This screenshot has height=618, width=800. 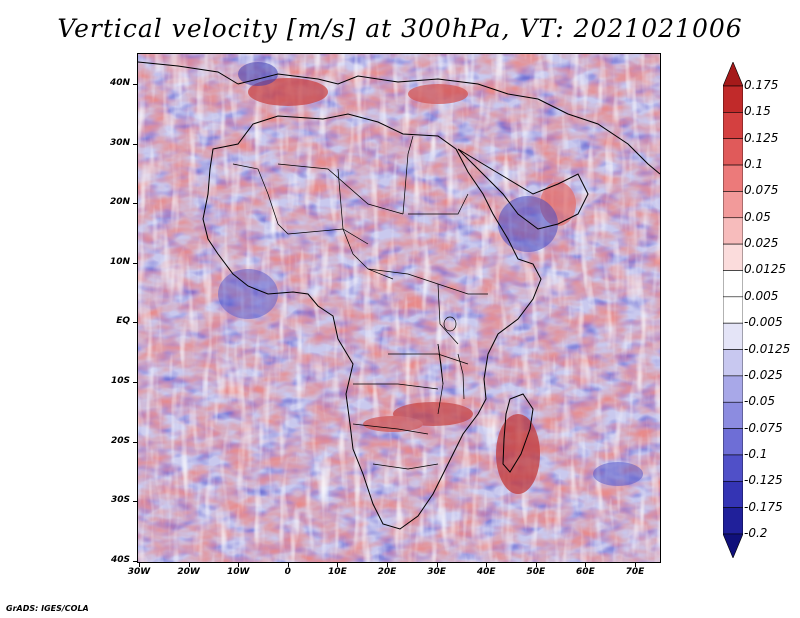 What do you see at coordinates (756, 533) in the screenshot?
I see `colorbar-label: -0.2` at bounding box center [756, 533].